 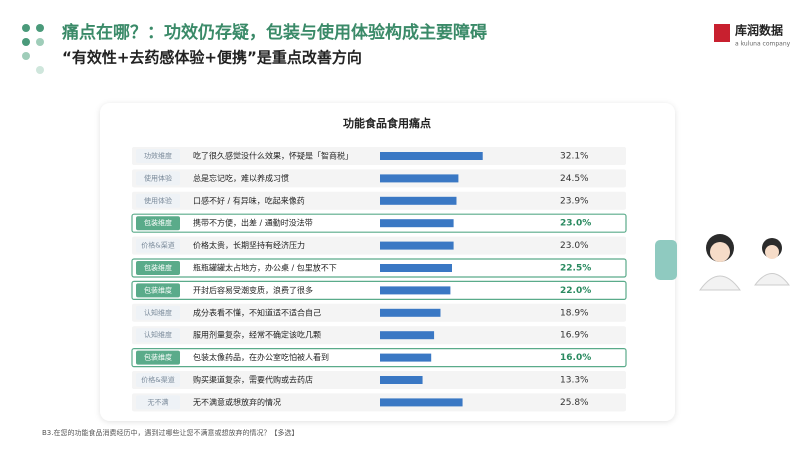 What do you see at coordinates (722, 33) in the screenshot?
I see `logo-mark` at bounding box center [722, 33].